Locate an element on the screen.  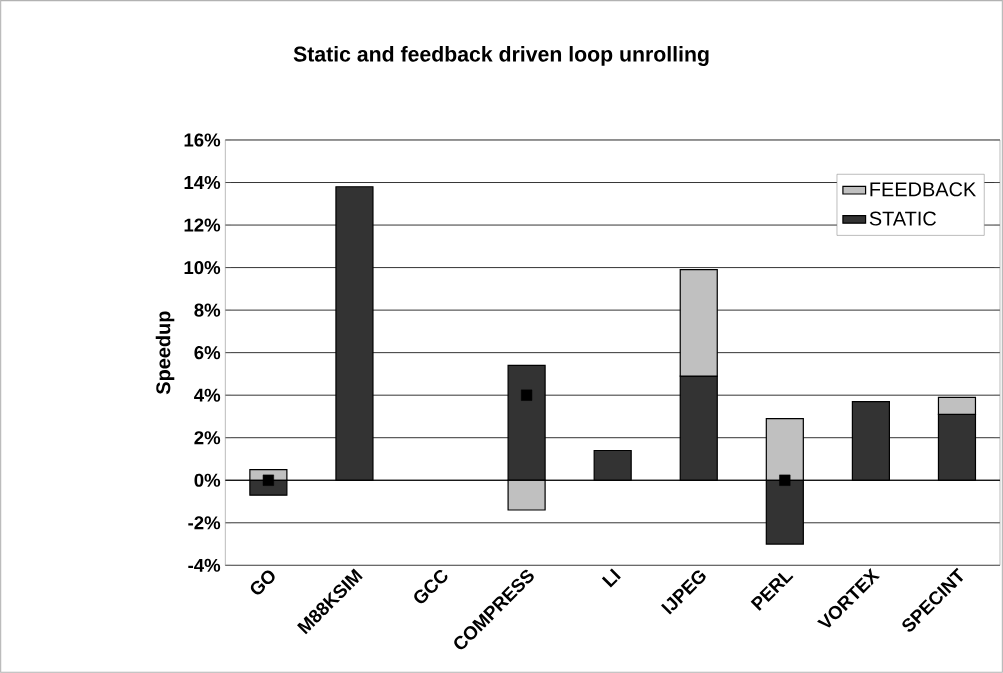
legend-label: STATIC is located at coordinates (902, 218).